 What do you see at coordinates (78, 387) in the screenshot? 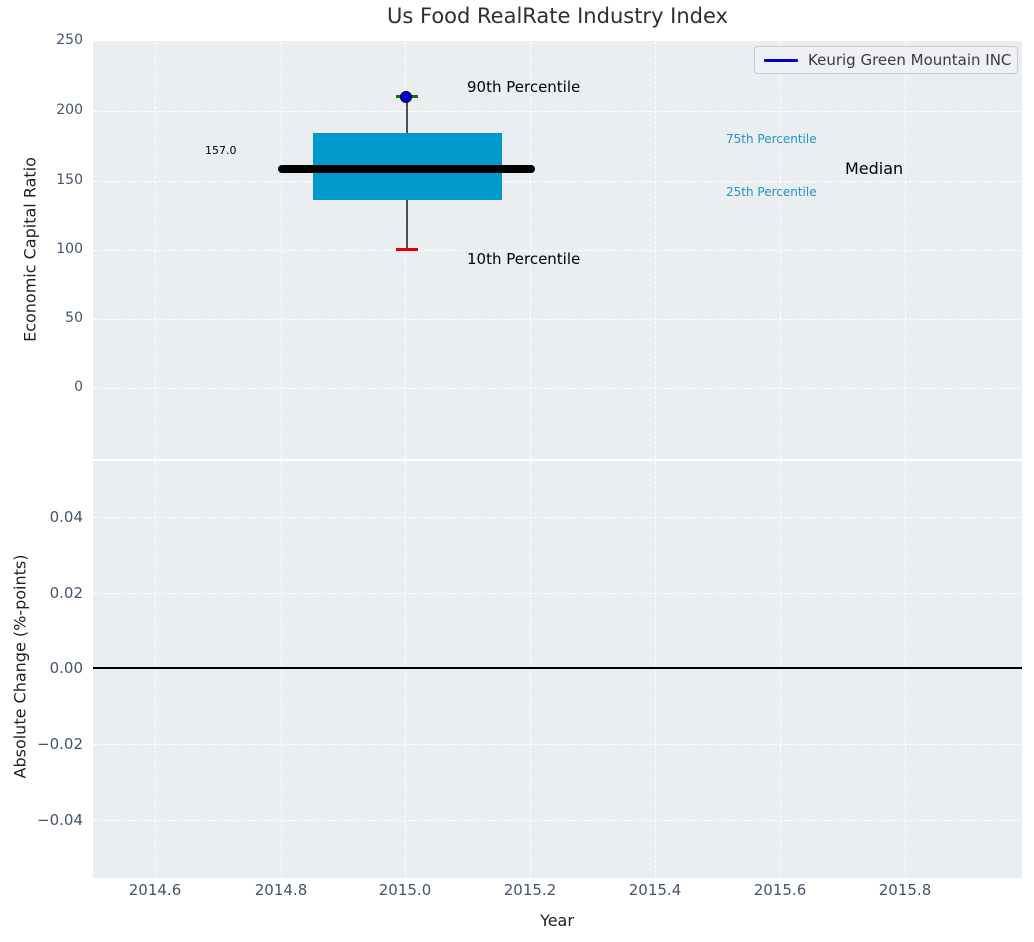
I see `y-tick-label: 0` at bounding box center [78, 387].